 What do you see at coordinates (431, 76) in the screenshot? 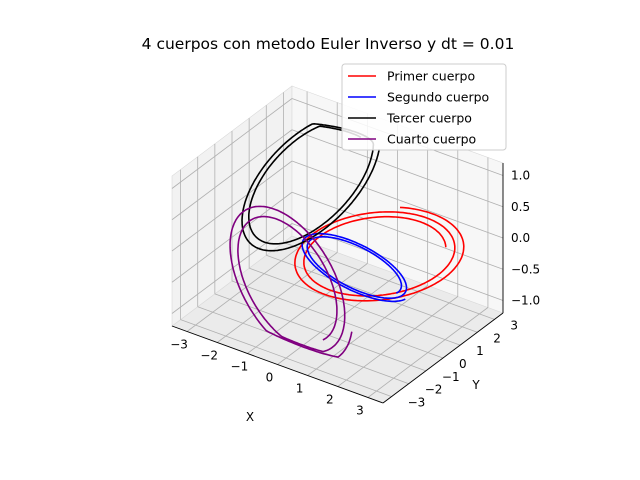
I see `legend-label: Primer cuerpo` at bounding box center [431, 76].